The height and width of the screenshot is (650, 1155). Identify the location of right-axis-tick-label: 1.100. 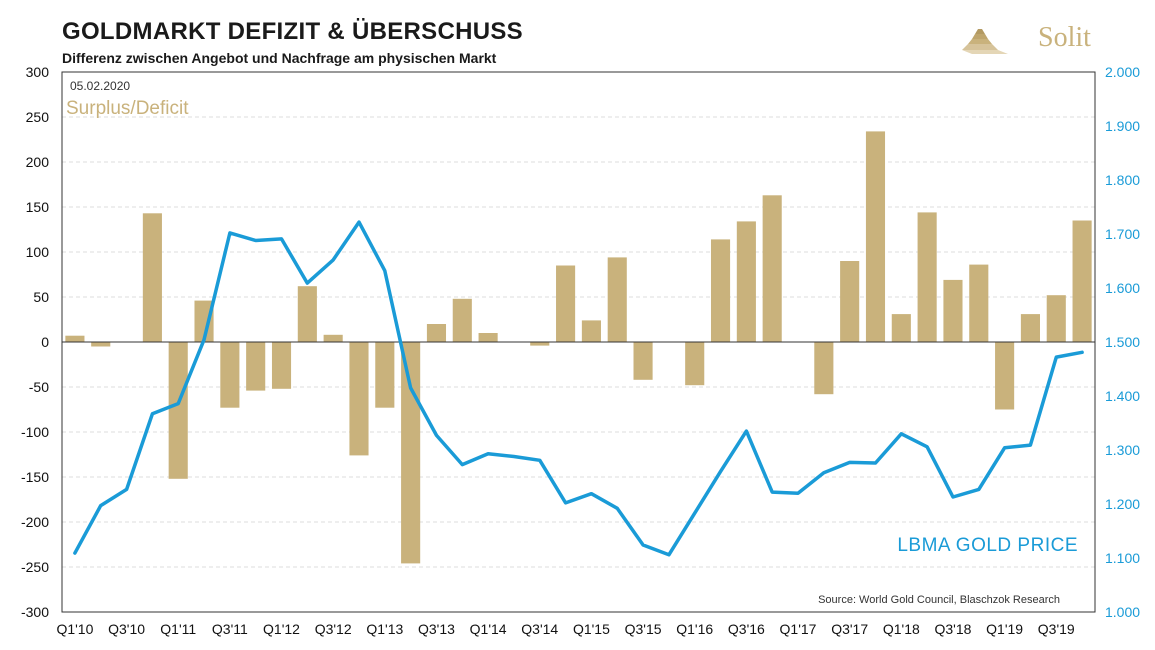
(1122, 558).